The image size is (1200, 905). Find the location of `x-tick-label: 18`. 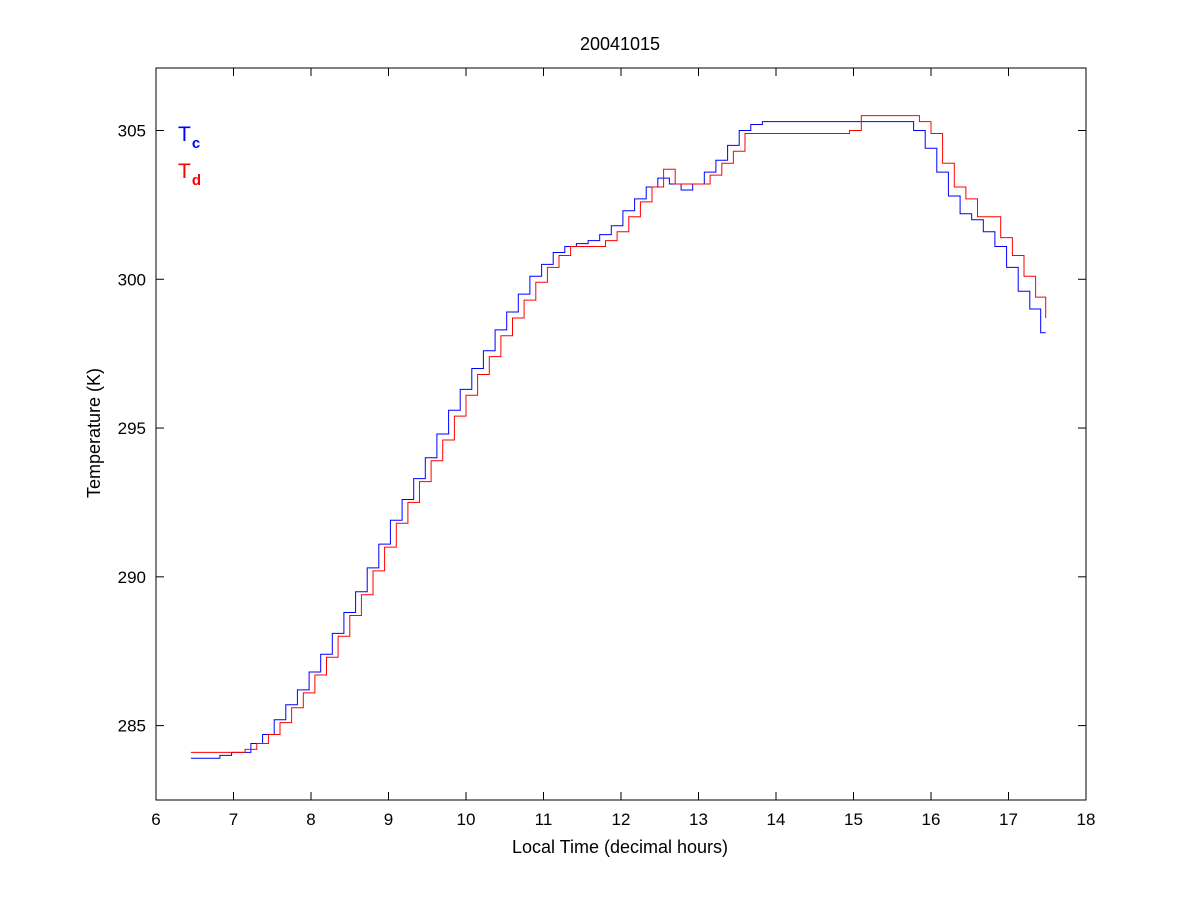

x-tick-label: 18 is located at coordinates (1086, 819).